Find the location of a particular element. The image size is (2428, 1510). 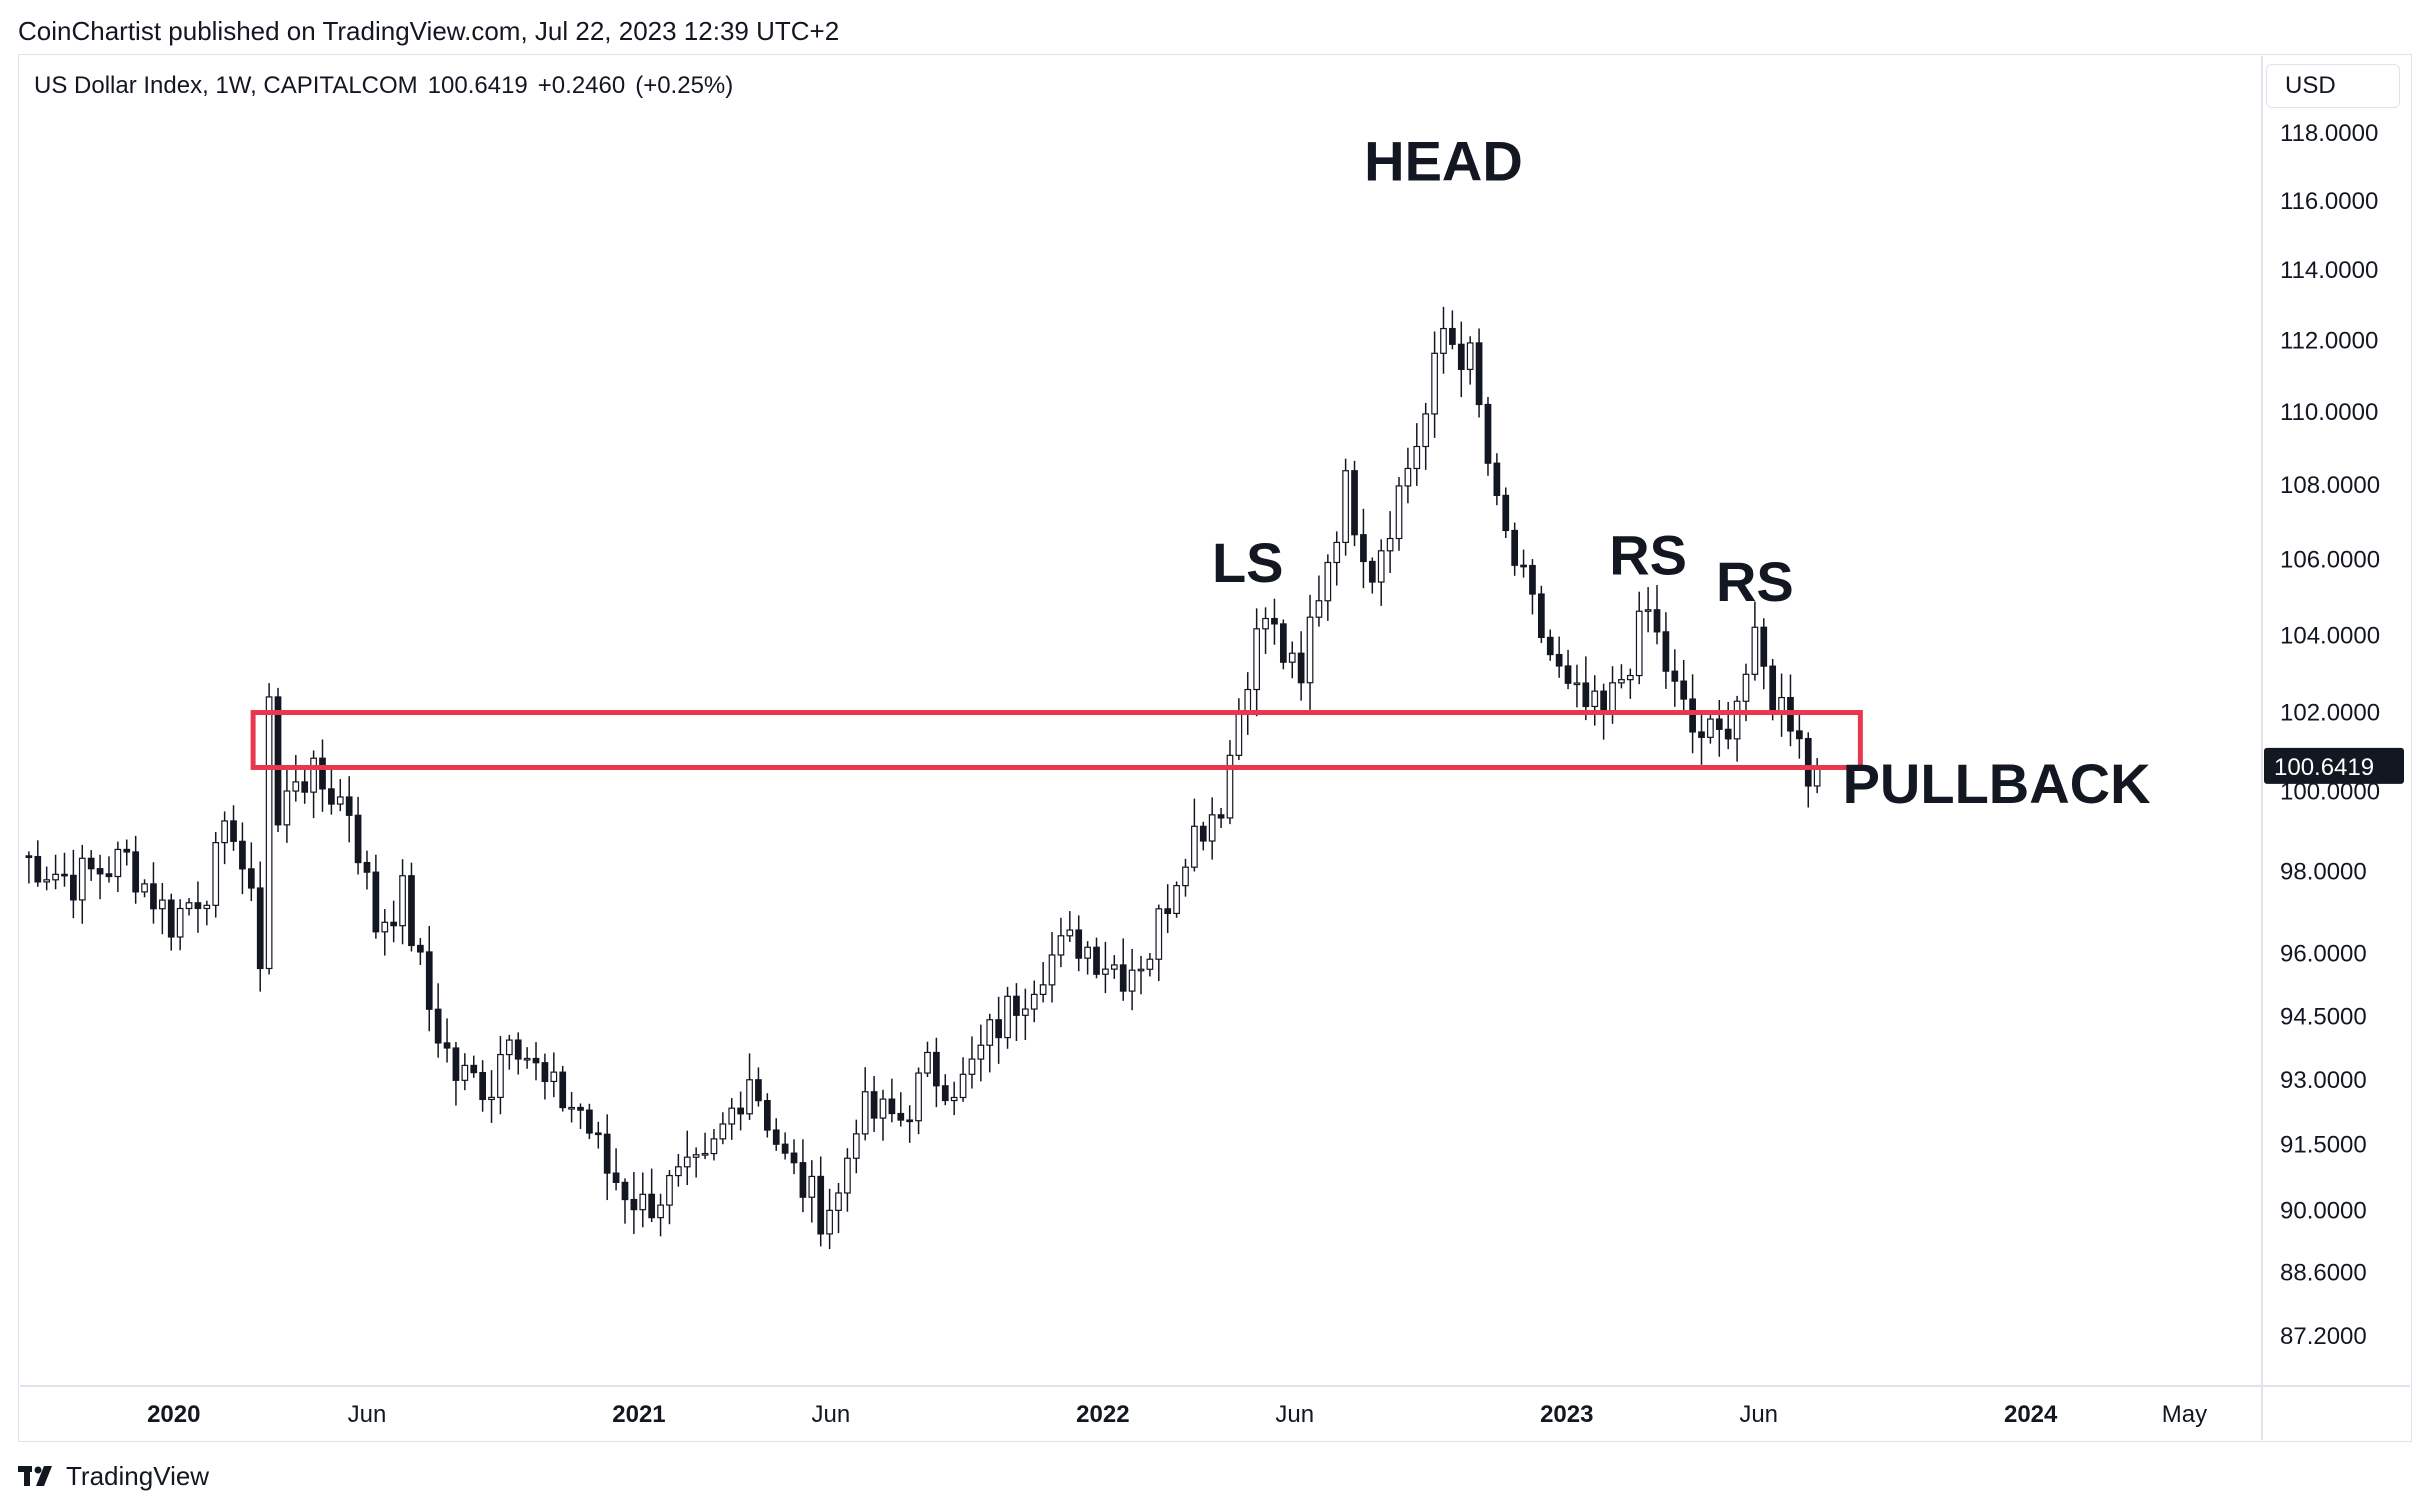

symbol-name: US Dollar Index, 1W, CAPITALCOM is located at coordinates (226, 85).